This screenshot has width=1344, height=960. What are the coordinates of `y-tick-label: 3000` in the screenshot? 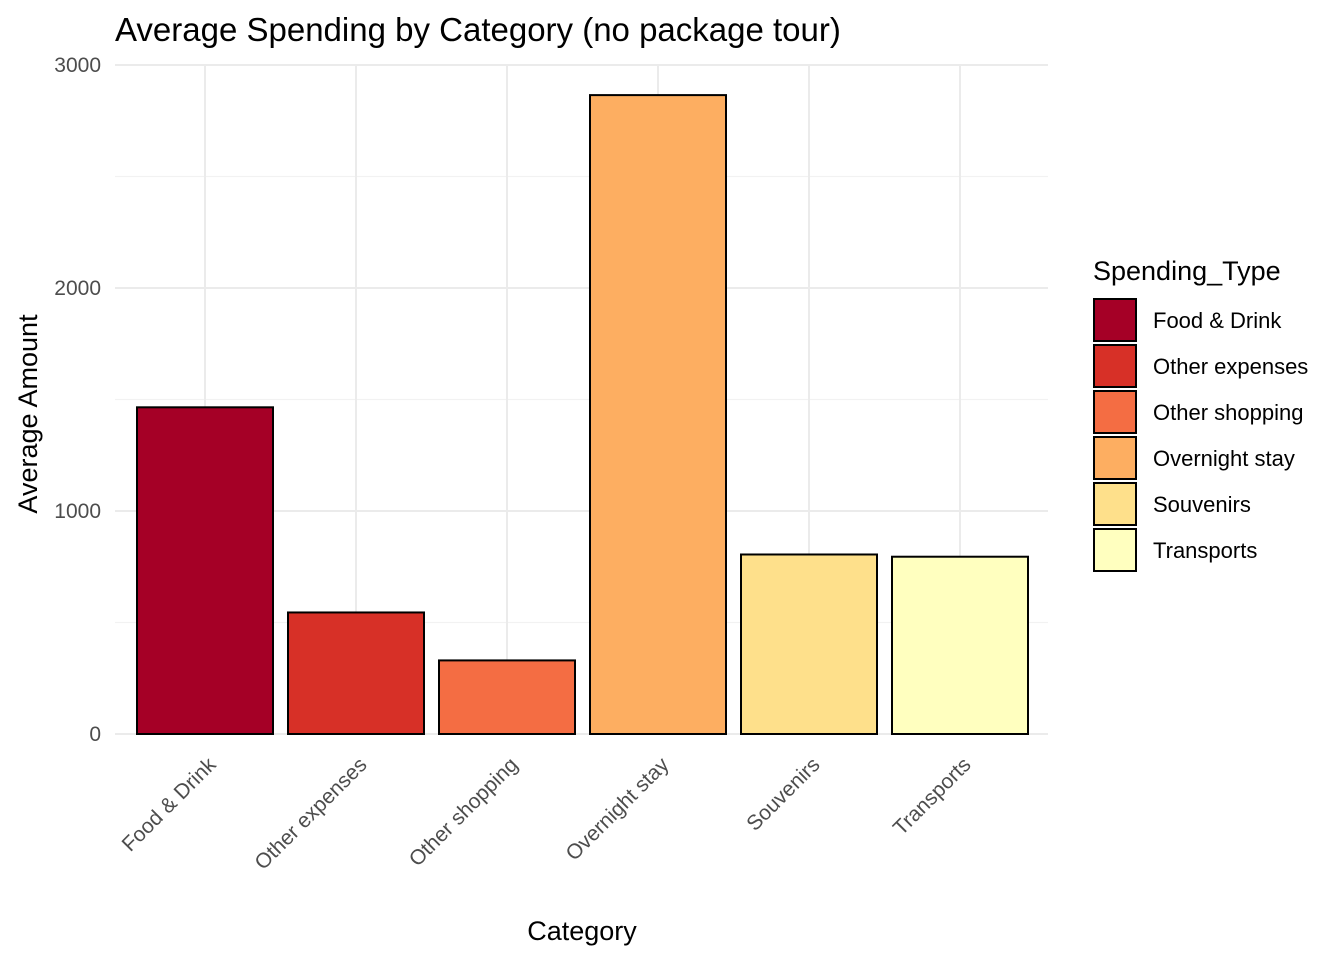 It's located at (77, 65).